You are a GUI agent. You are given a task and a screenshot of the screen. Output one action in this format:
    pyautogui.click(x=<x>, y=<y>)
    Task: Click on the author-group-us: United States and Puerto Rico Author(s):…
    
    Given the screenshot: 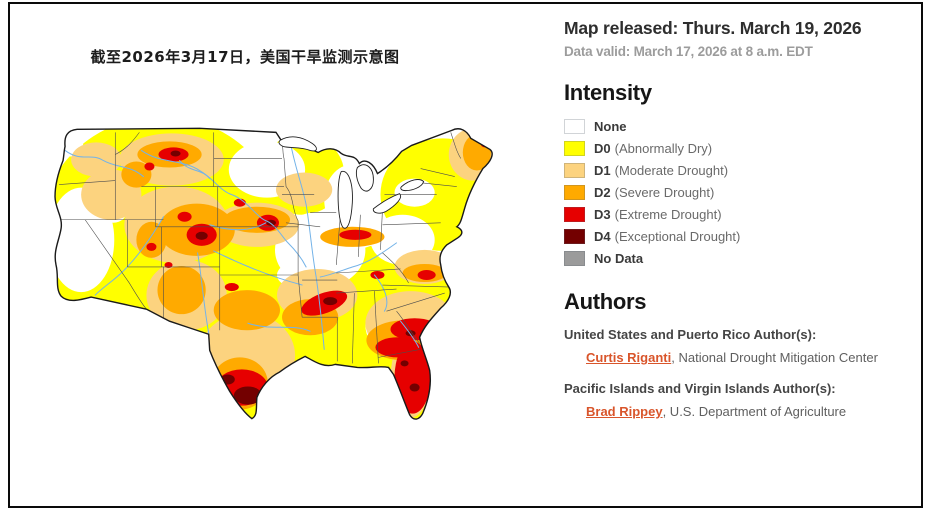 What is the action you would take?
    pyautogui.click(x=744, y=346)
    